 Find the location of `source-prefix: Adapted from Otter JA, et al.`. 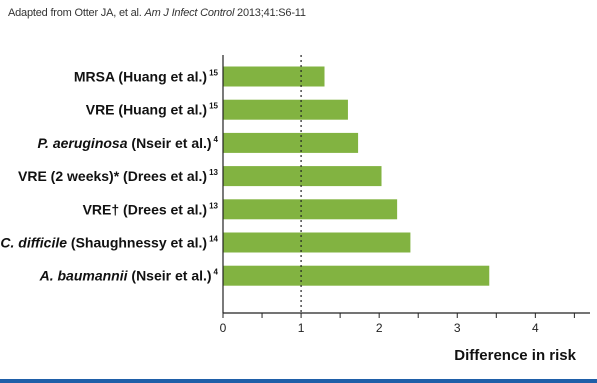

source-prefix: Adapted from Otter JA, et al. is located at coordinates (76, 13).